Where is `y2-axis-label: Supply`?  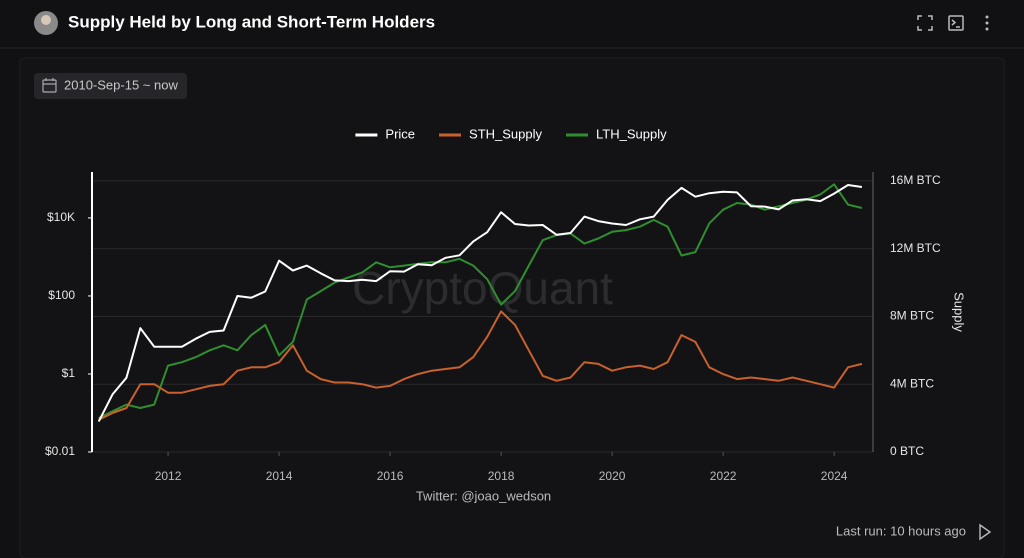 y2-axis-label: Supply is located at coordinates (959, 312).